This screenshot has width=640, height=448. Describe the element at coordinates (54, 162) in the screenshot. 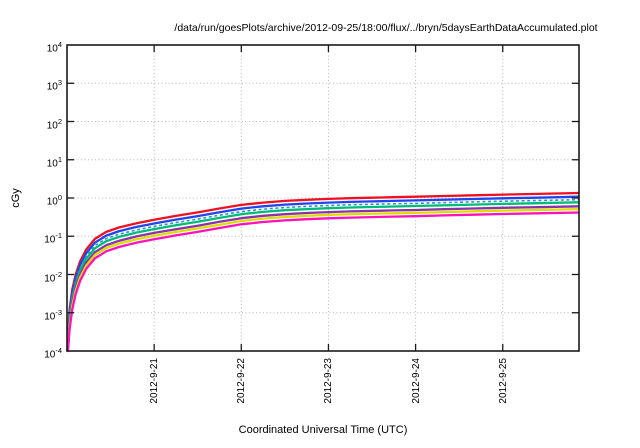

I see `y-tick-label: 10¹` at that location.